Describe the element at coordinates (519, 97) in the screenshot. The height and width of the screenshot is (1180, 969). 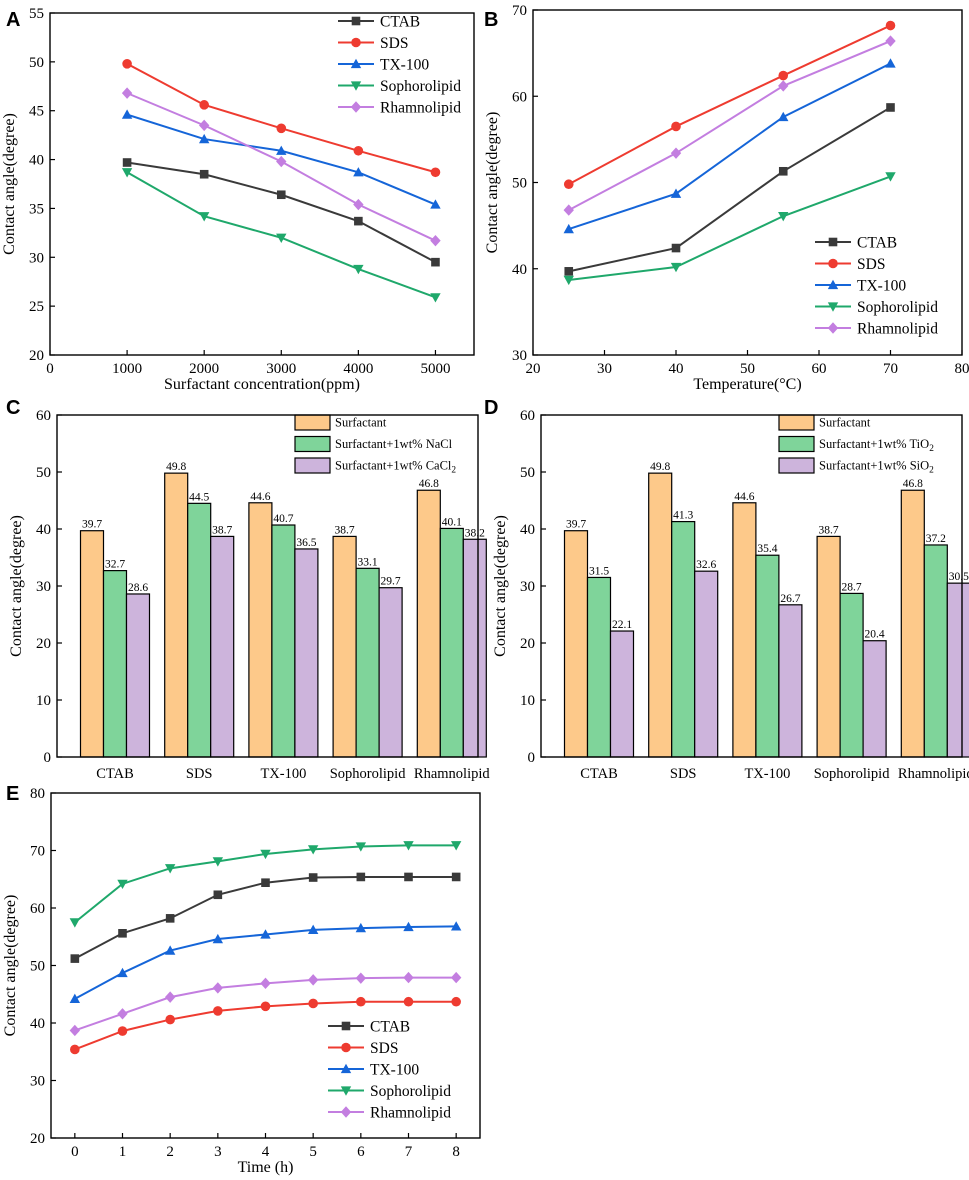
I see `y-tick-label: 60` at that location.